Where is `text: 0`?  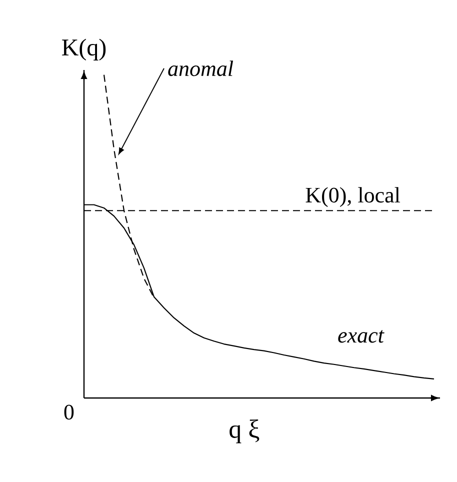
text: 0 is located at coordinates (69, 412).